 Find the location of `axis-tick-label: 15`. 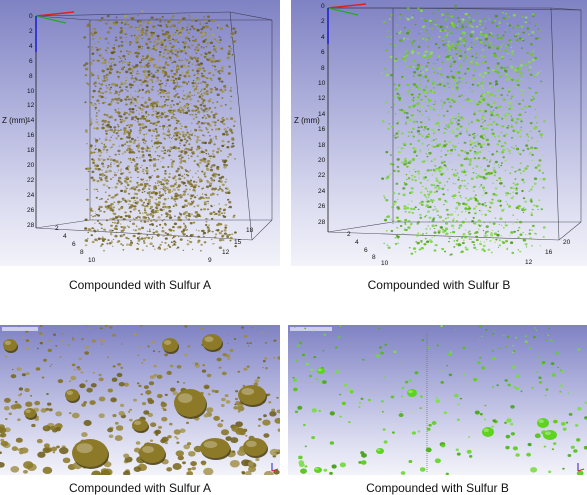

axis-tick-label: 15 is located at coordinates (238, 242).